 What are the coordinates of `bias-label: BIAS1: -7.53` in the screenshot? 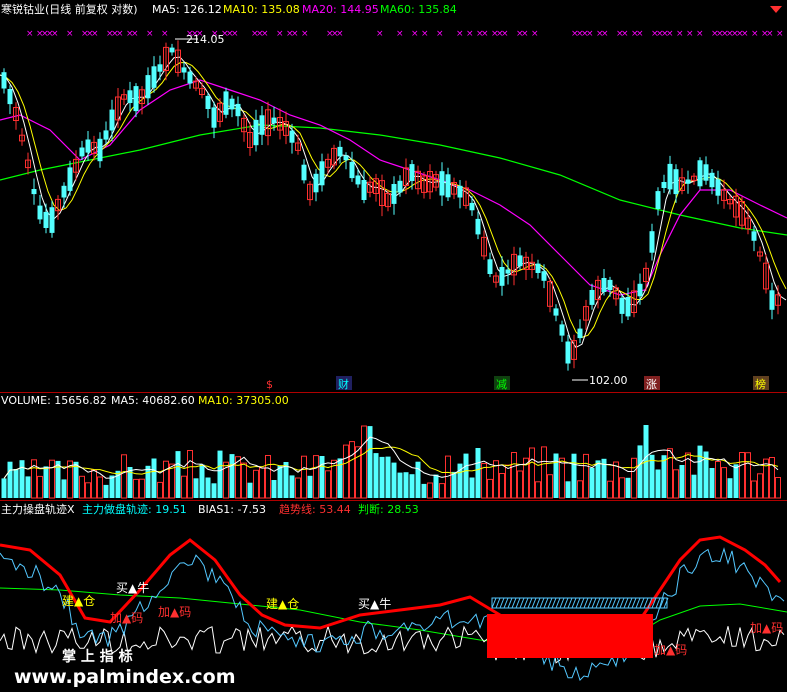 It's located at (232, 509).